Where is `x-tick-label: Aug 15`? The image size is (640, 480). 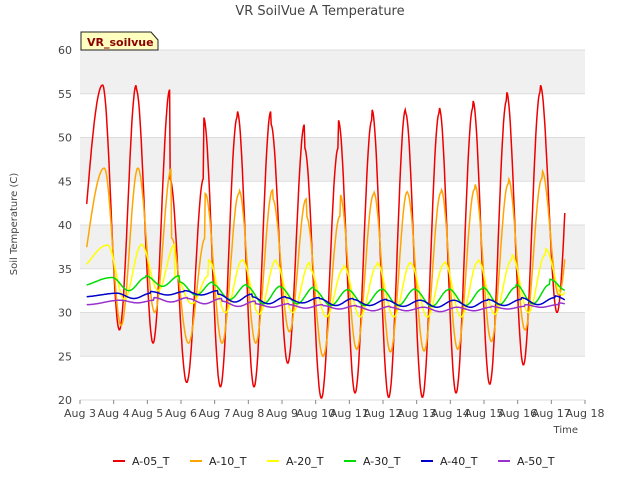
x-tick-label: Aug 15 is located at coordinates (484, 413).